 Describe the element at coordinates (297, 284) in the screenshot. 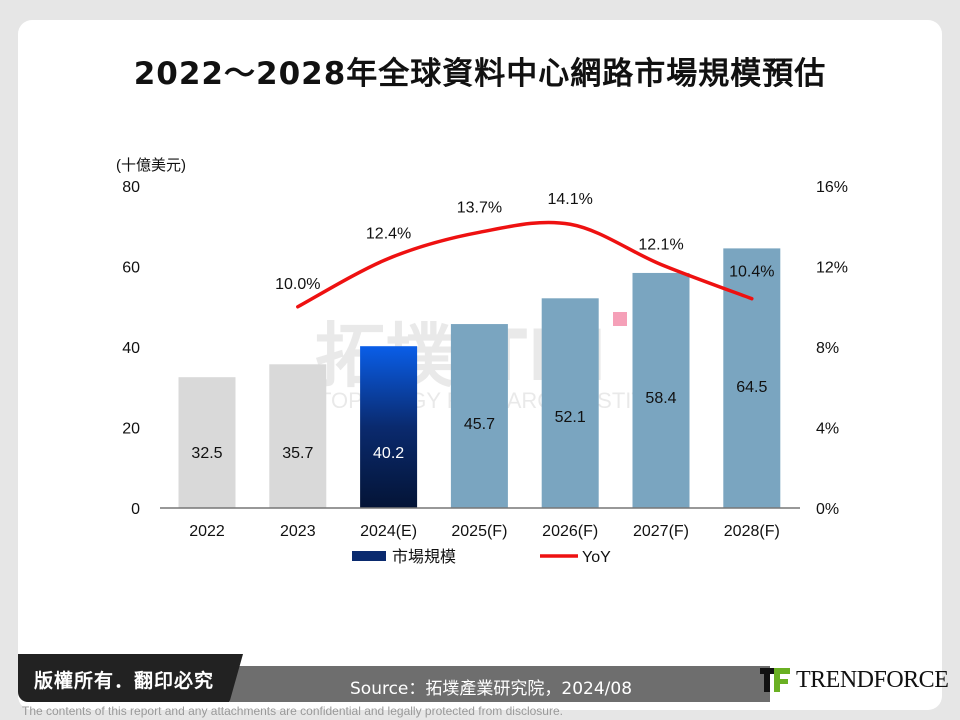

I see `yoy-label: 10.0%` at that location.